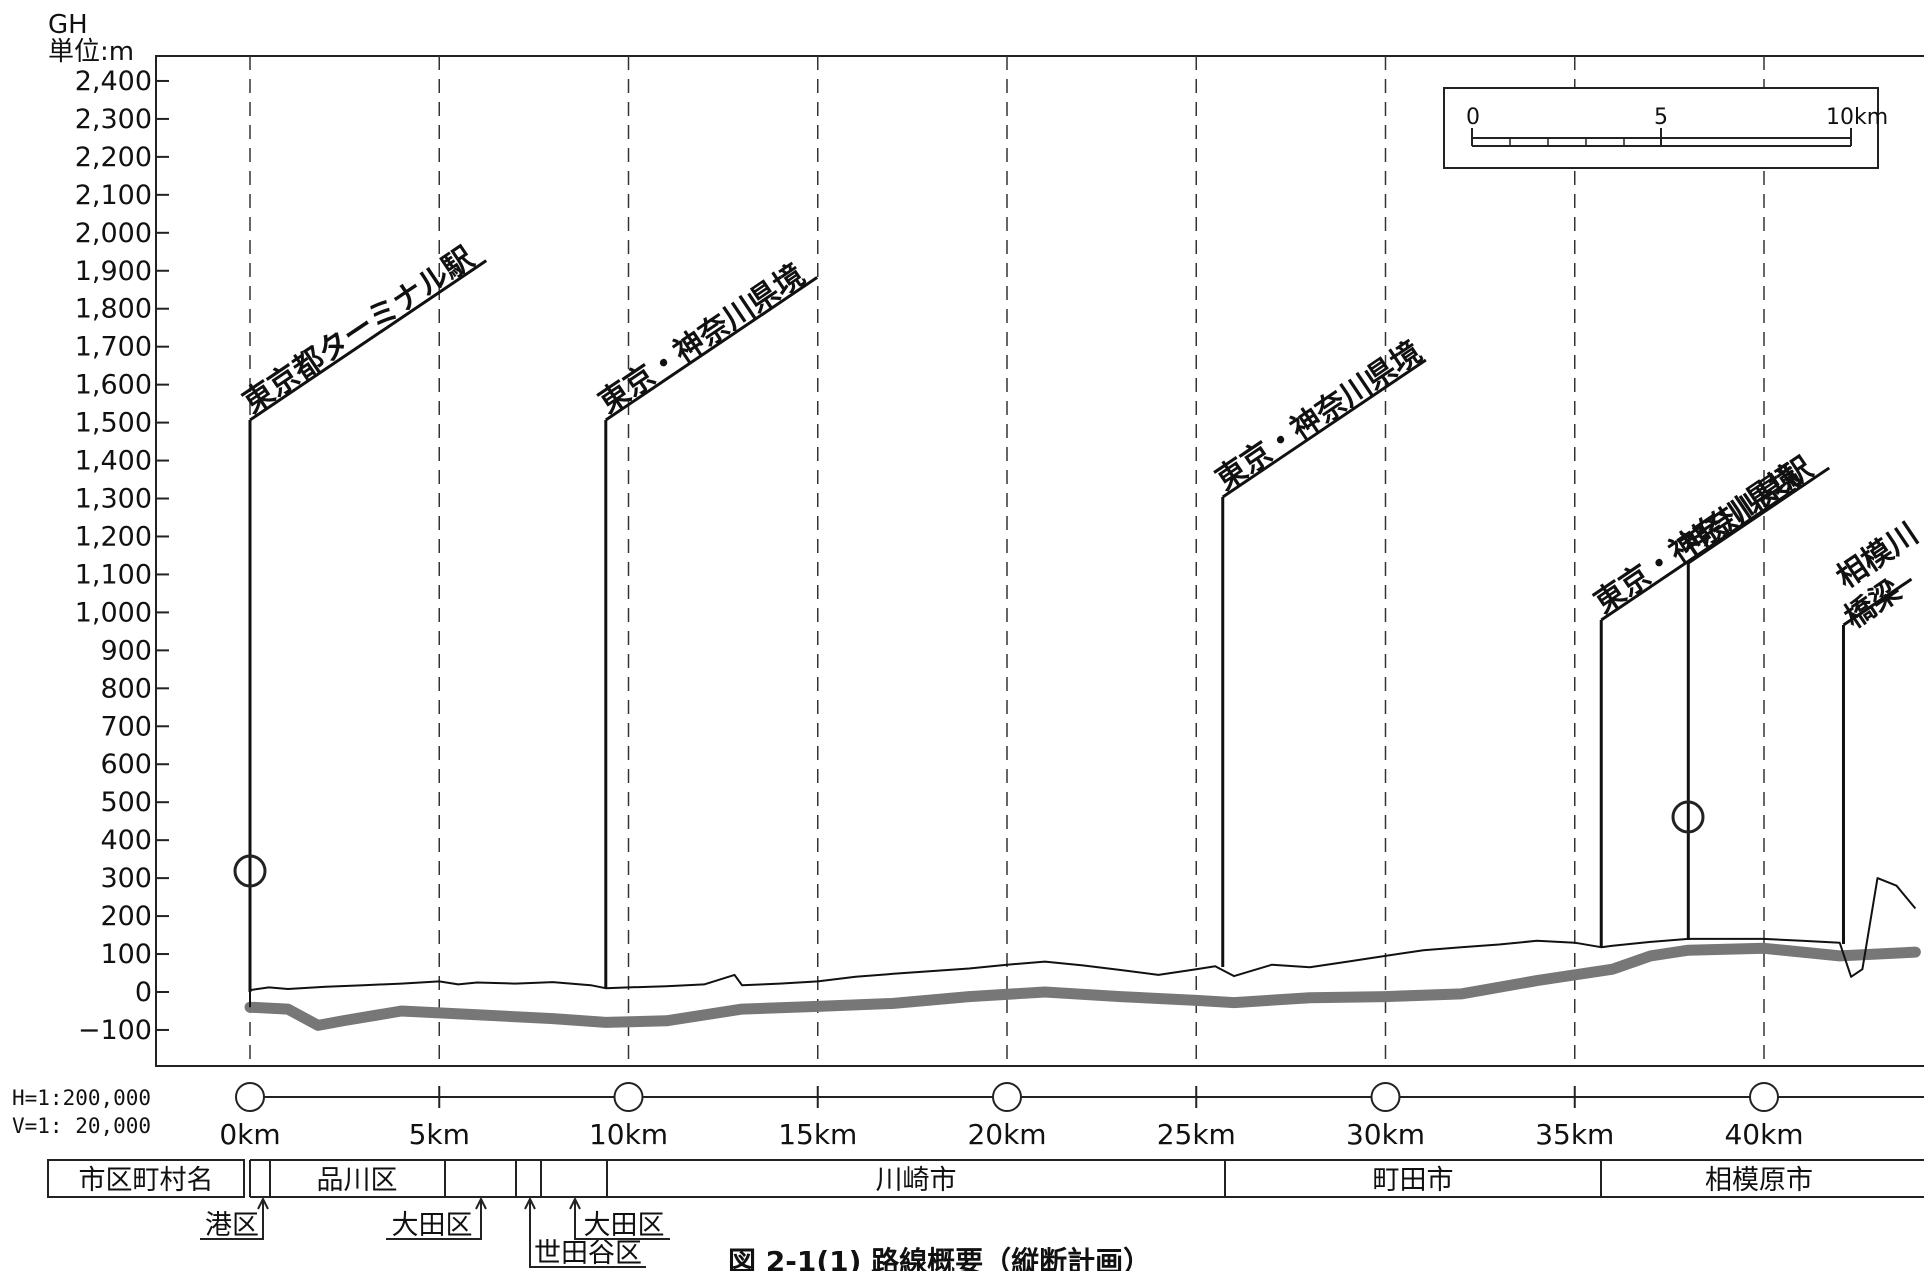  I want to click on km-label: 30km, so click(1385, 1134).